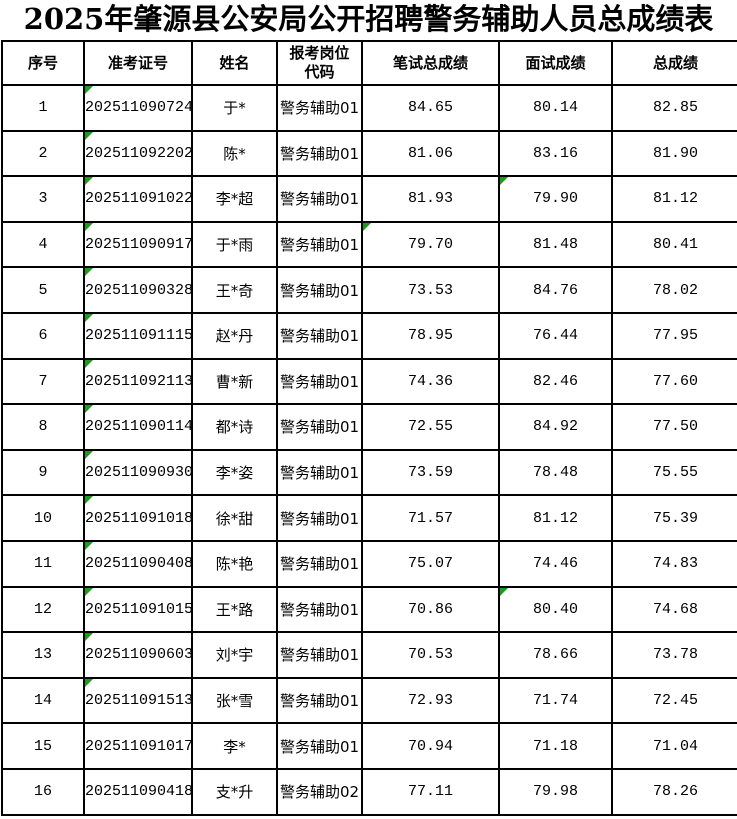 This screenshot has width=737, height=819. Describe the element at coordinates (430, 63) in the screenshot. I see `col-header-4: 笔试总成绩` at that location.